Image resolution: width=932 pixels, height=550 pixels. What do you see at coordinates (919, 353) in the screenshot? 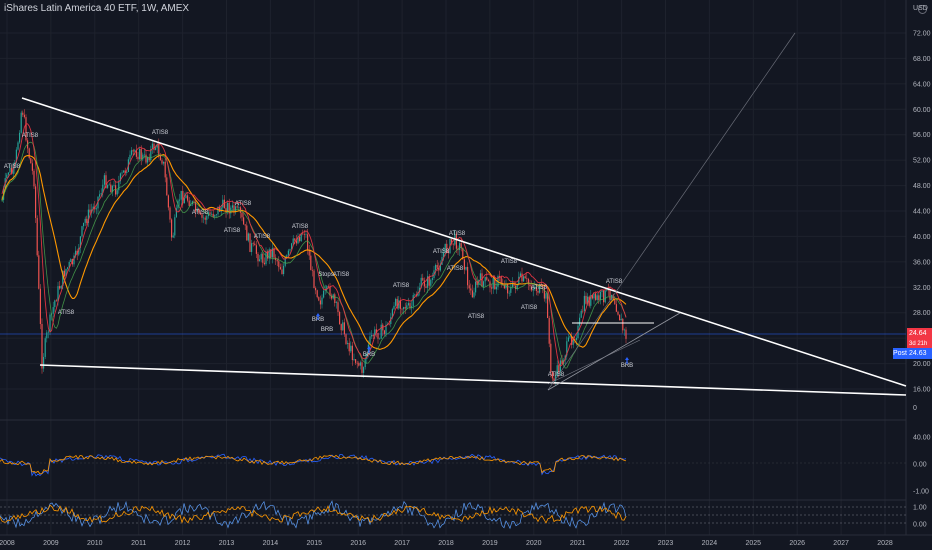
I see `post-market-value: 24.63` at bounding box center [919, 353].